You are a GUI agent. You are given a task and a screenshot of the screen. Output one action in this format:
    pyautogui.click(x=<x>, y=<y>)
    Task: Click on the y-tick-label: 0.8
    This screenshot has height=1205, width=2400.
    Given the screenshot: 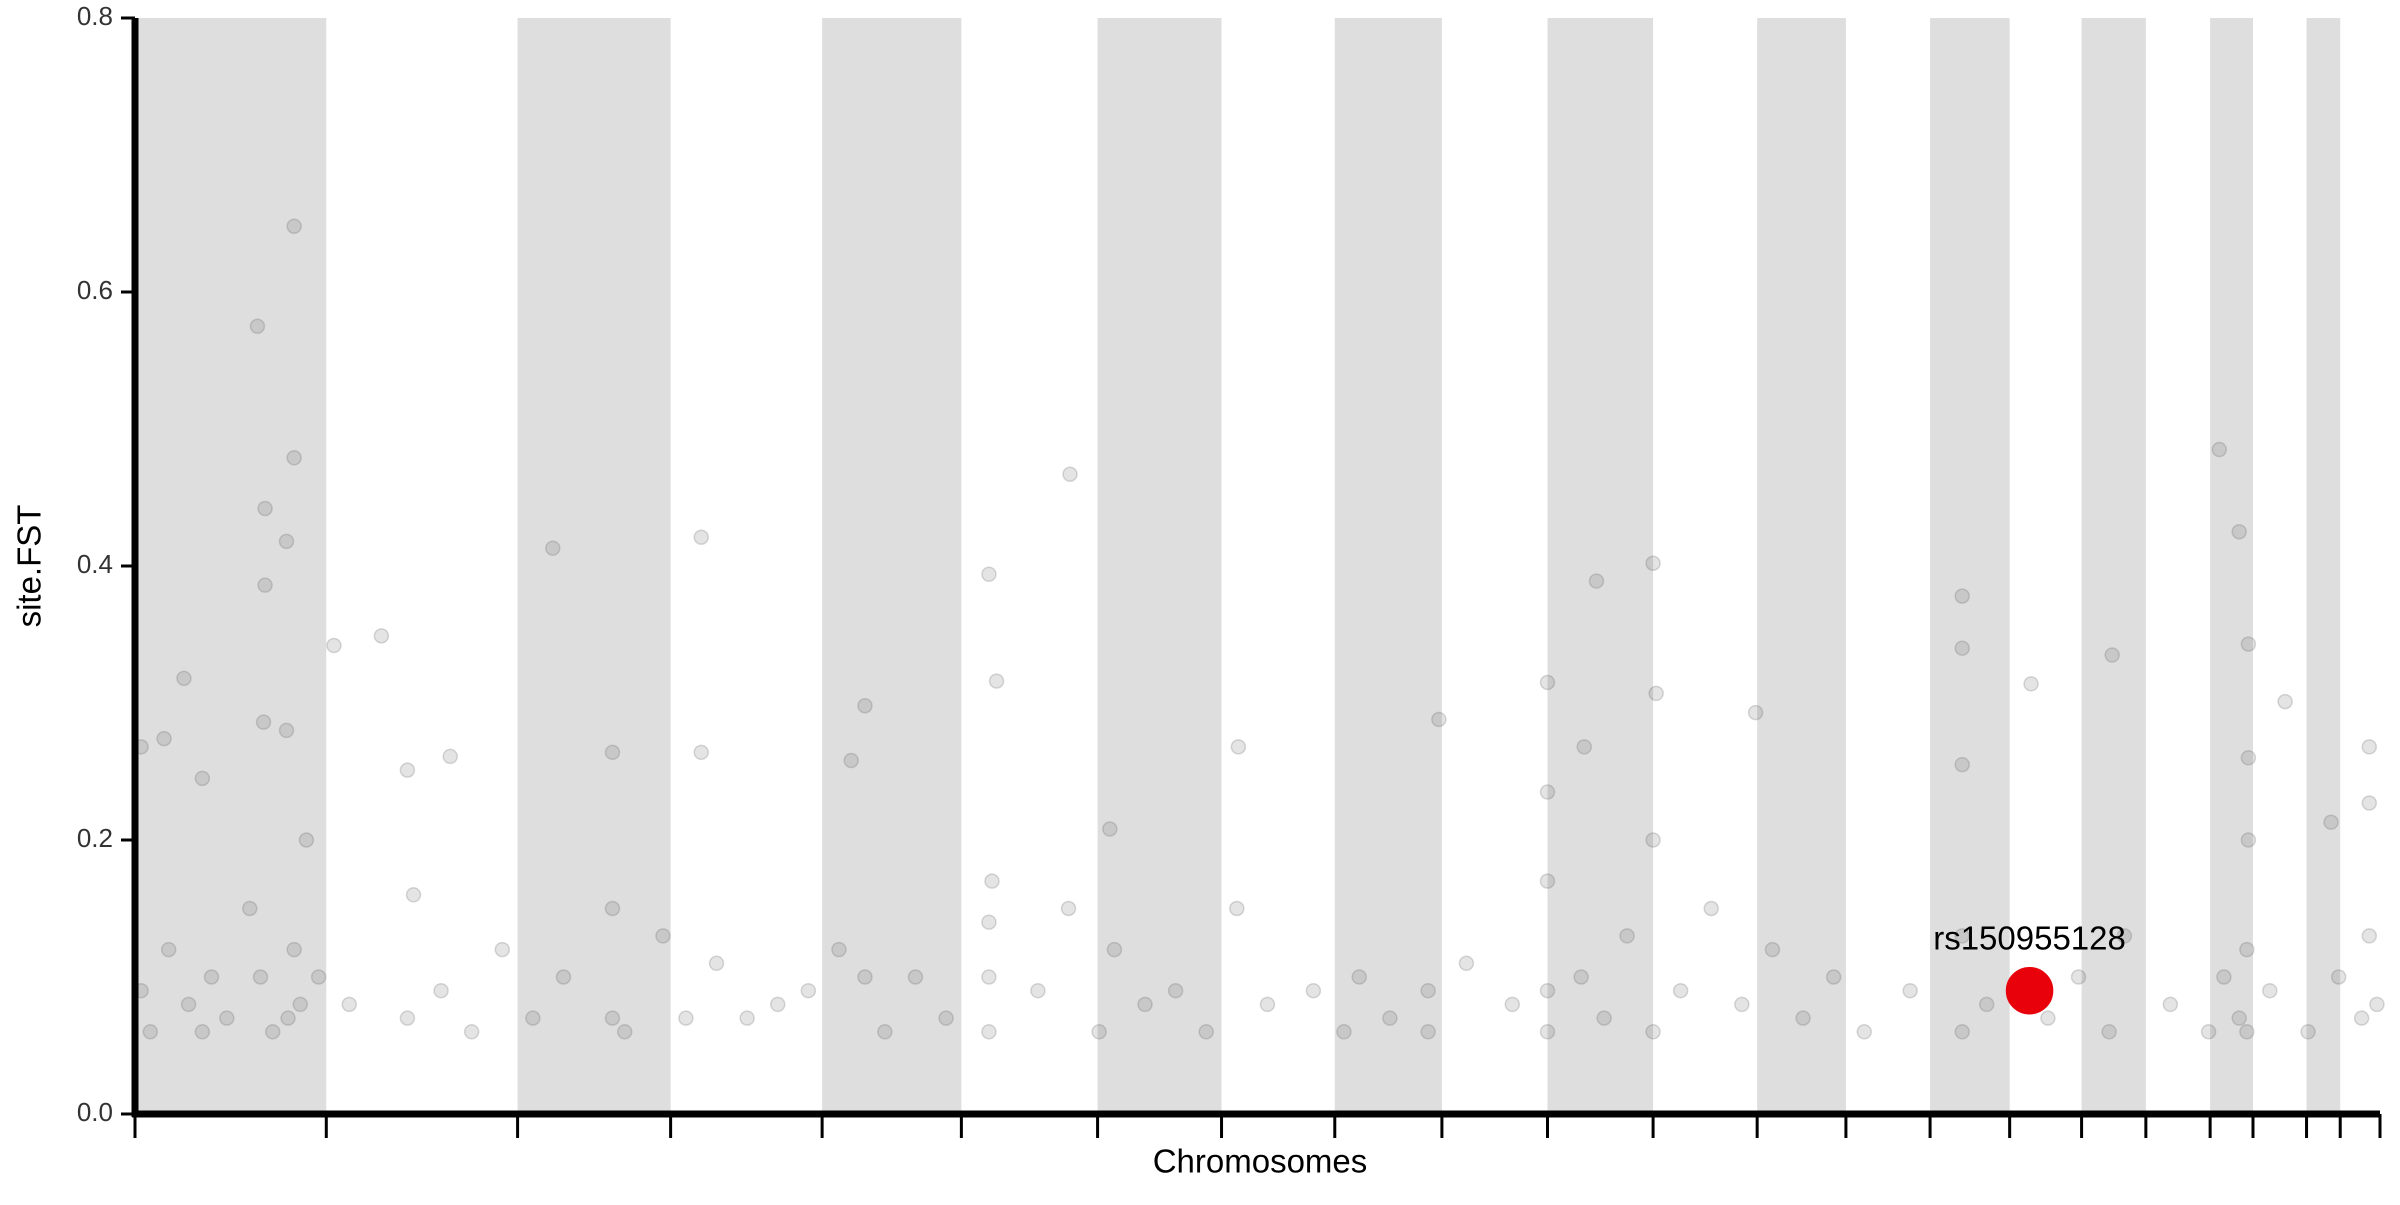 What is the action you would take?
    pyautogui.click(x=95, y=16)
    